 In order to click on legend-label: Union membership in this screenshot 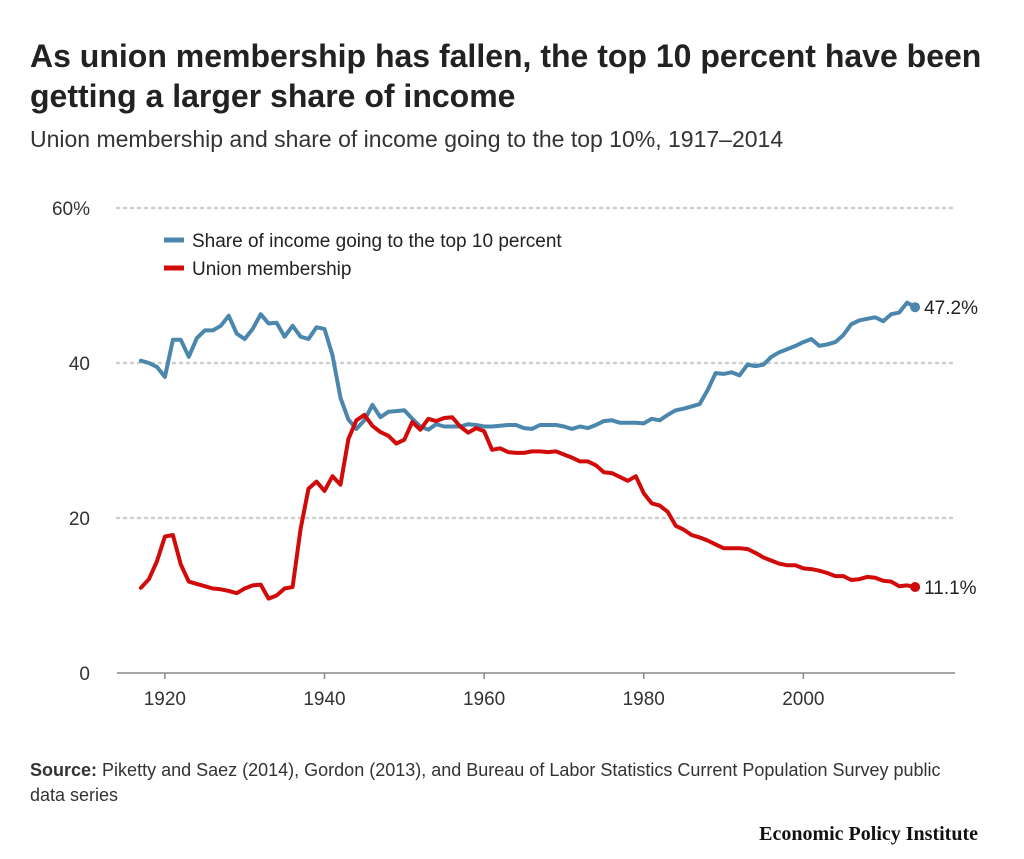, I will do `click(271, 269)`.